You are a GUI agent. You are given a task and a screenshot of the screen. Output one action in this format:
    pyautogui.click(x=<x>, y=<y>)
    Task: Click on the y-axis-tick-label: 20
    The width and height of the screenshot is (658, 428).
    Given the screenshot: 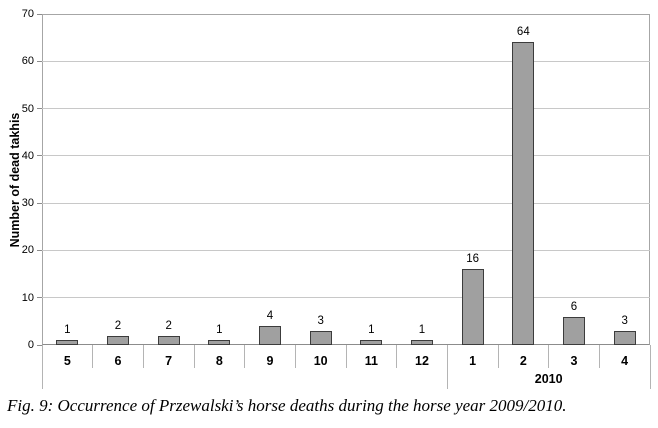 What is the action you would take?
    pyautogui.click(x=27, y=250)
    